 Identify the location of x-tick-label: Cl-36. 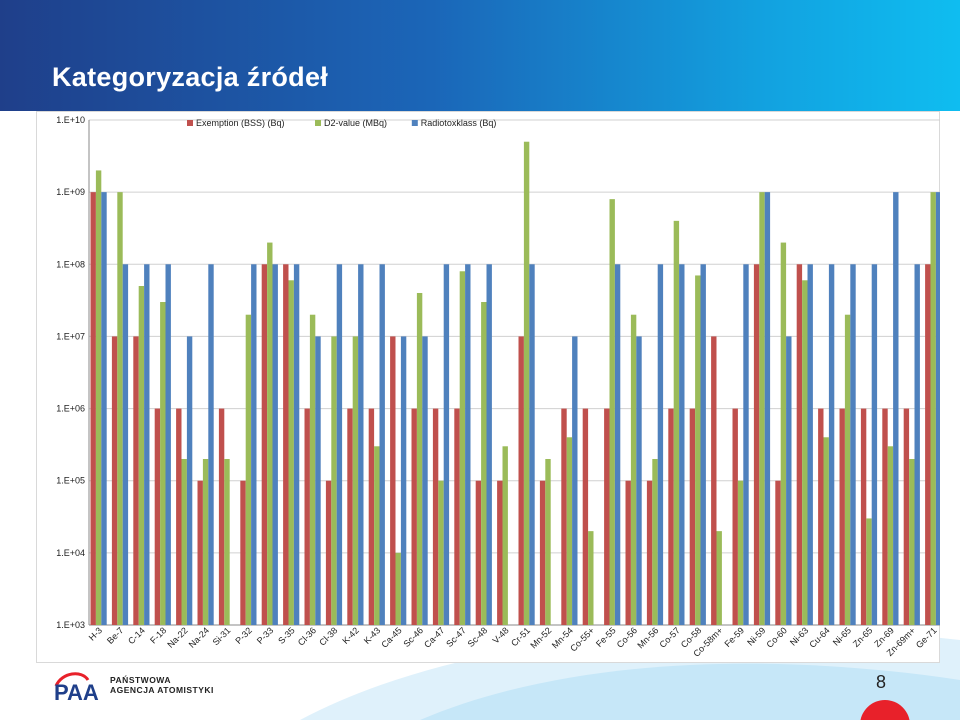
(307, 636).